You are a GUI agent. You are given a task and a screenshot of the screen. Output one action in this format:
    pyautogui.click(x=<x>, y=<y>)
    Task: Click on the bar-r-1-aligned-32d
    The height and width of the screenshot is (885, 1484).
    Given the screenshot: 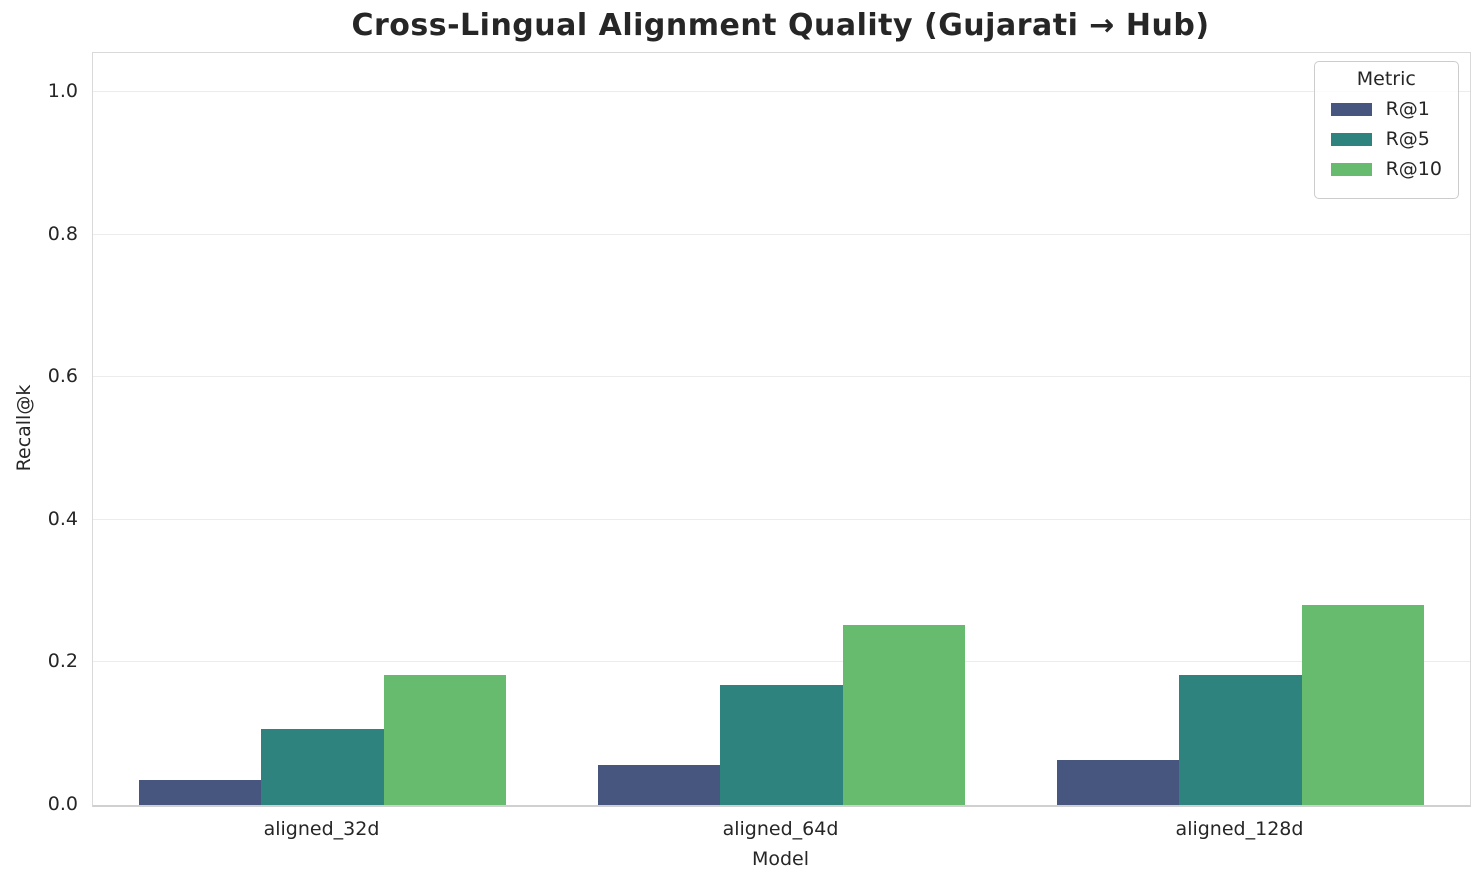 What is the action you would take?
    pyautogui.click(x=200, y=792)
    